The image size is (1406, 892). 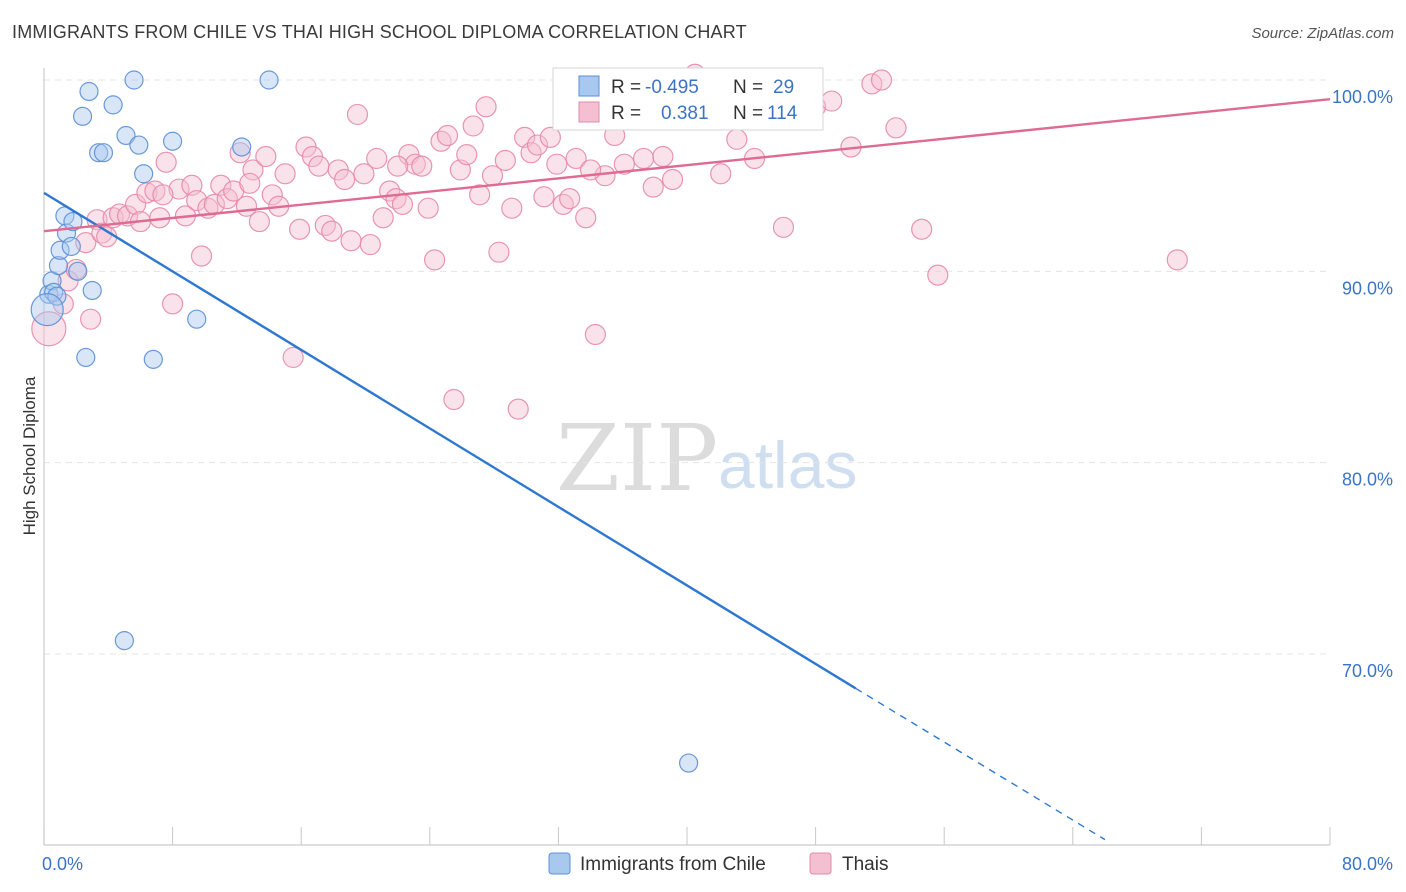 I want to click on y-tick-label-0: 100.0%, so click(x=1362, y=97).